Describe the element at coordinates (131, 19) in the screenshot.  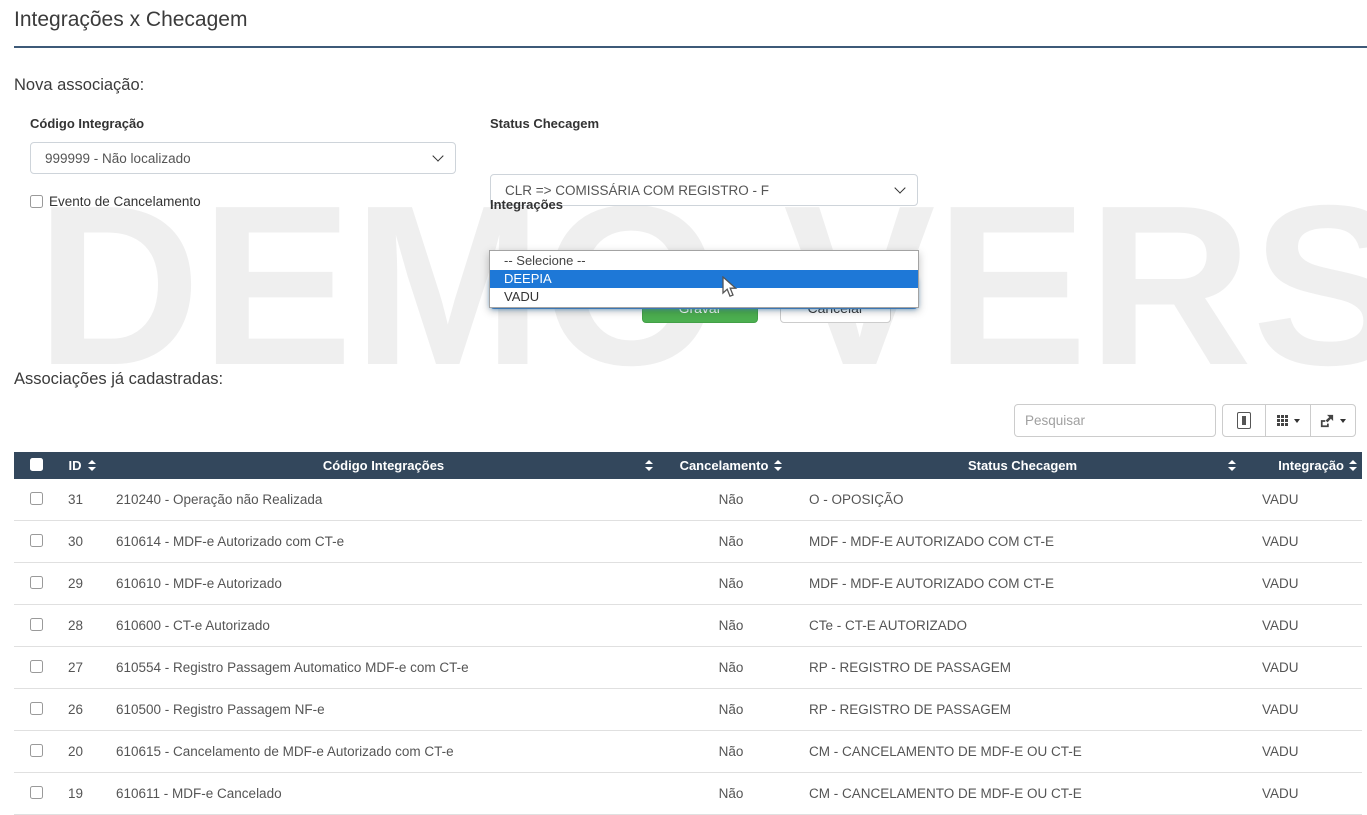
I see `page-title: Integrações x Checagem` at that location.